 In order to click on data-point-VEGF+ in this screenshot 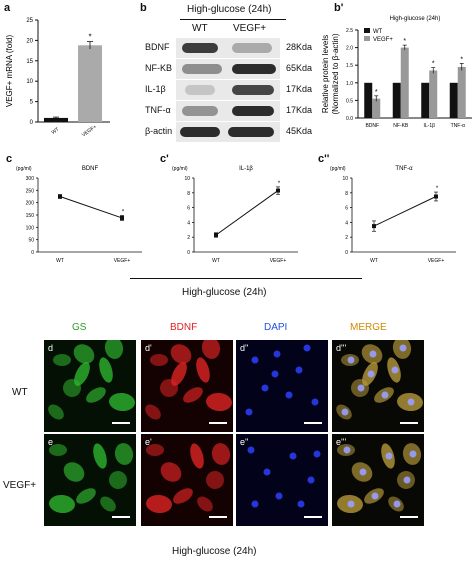, I will do `click(122, 217)`.